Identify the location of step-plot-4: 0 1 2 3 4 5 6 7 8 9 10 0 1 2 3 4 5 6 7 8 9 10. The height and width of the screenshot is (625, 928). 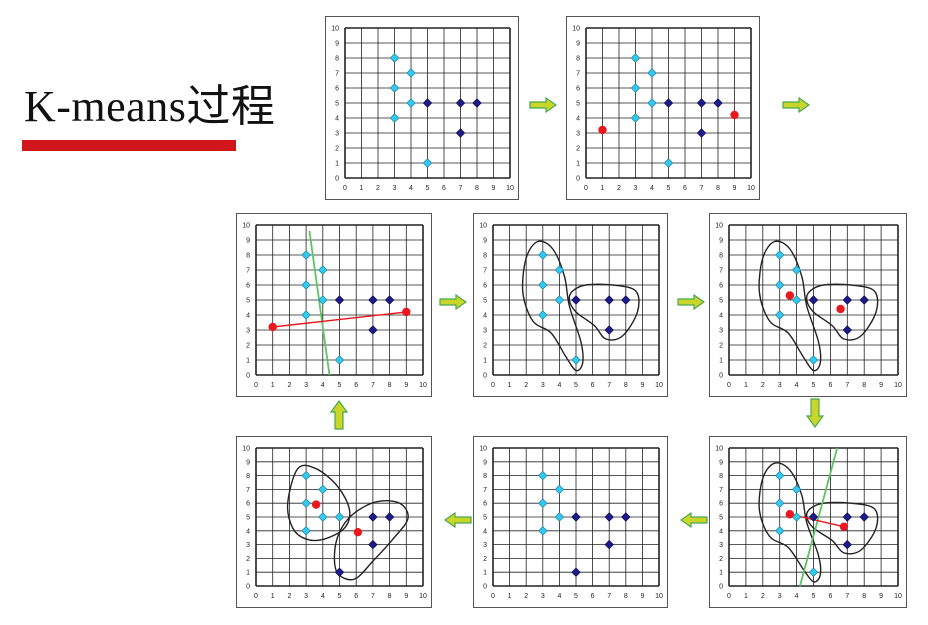
(570, 305).